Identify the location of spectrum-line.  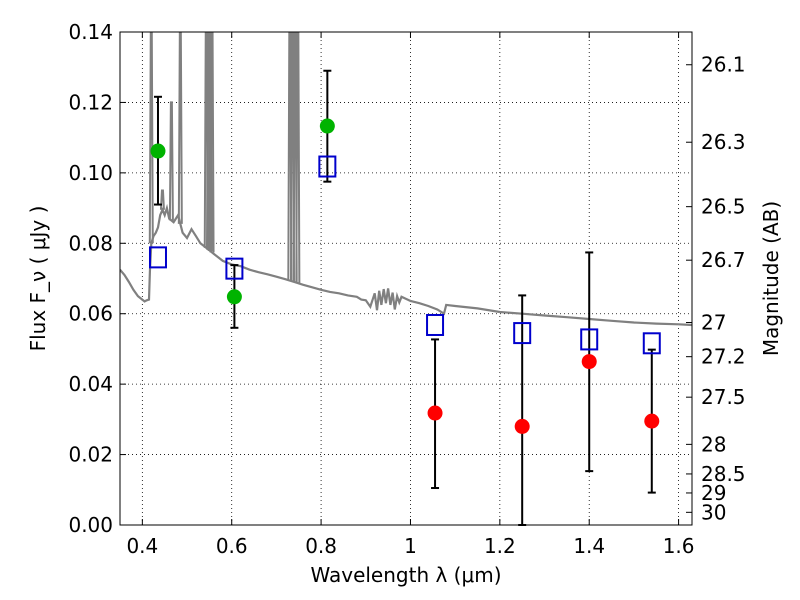
(406, 265).